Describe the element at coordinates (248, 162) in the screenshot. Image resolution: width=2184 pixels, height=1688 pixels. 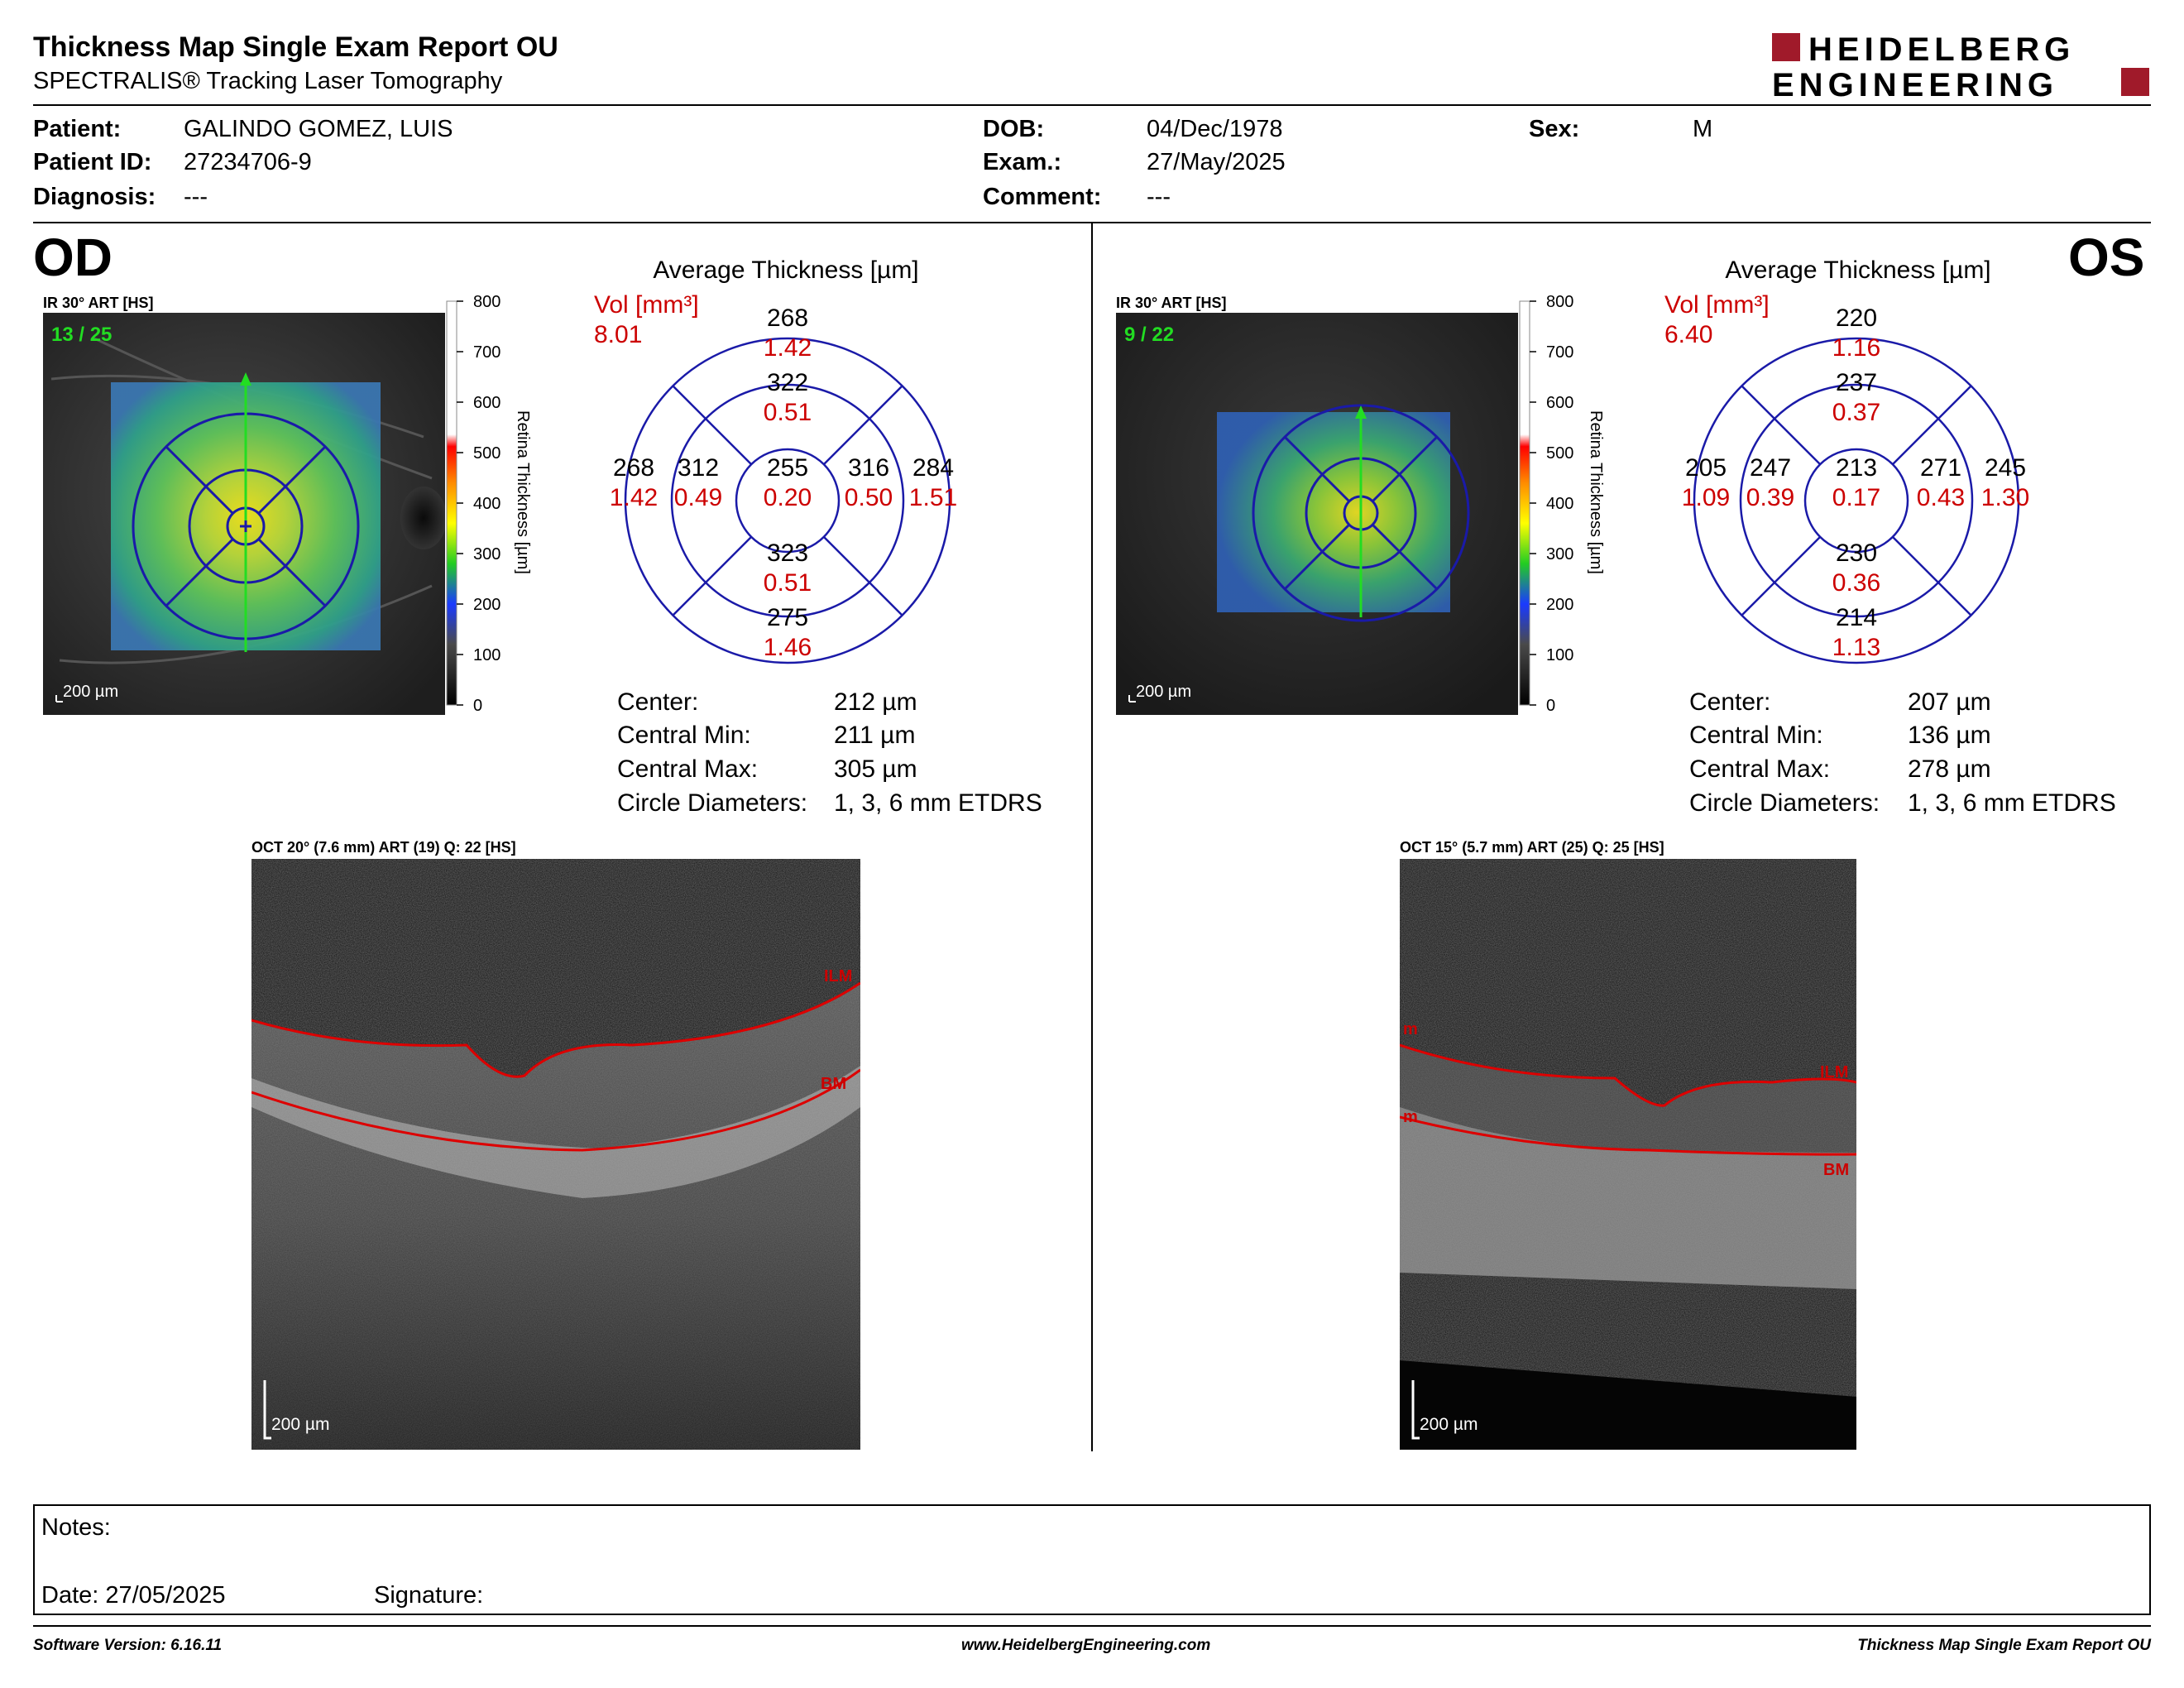
I see `patient-id-value: 27234706-9` at that location.